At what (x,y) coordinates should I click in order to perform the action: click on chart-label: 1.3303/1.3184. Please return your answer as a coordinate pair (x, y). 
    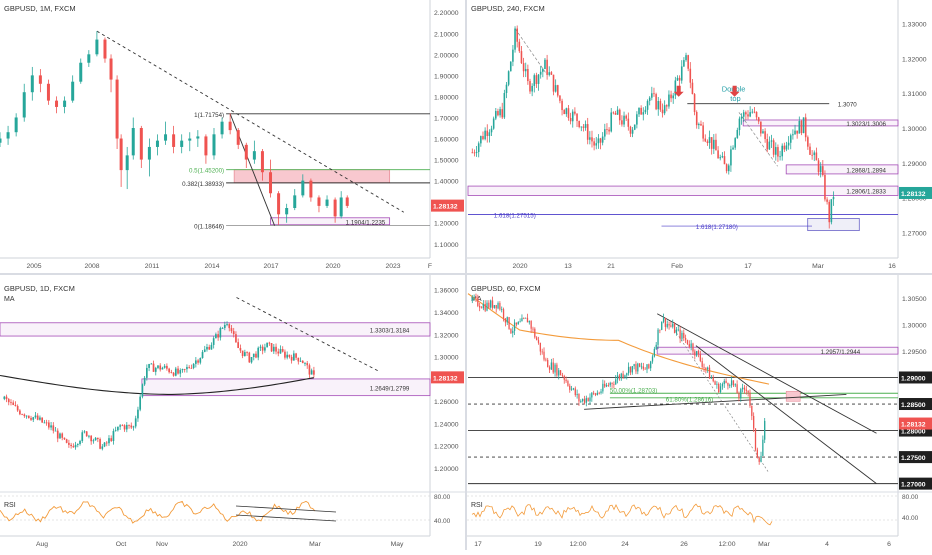
    Looking at the image, I should click on (390, 330).